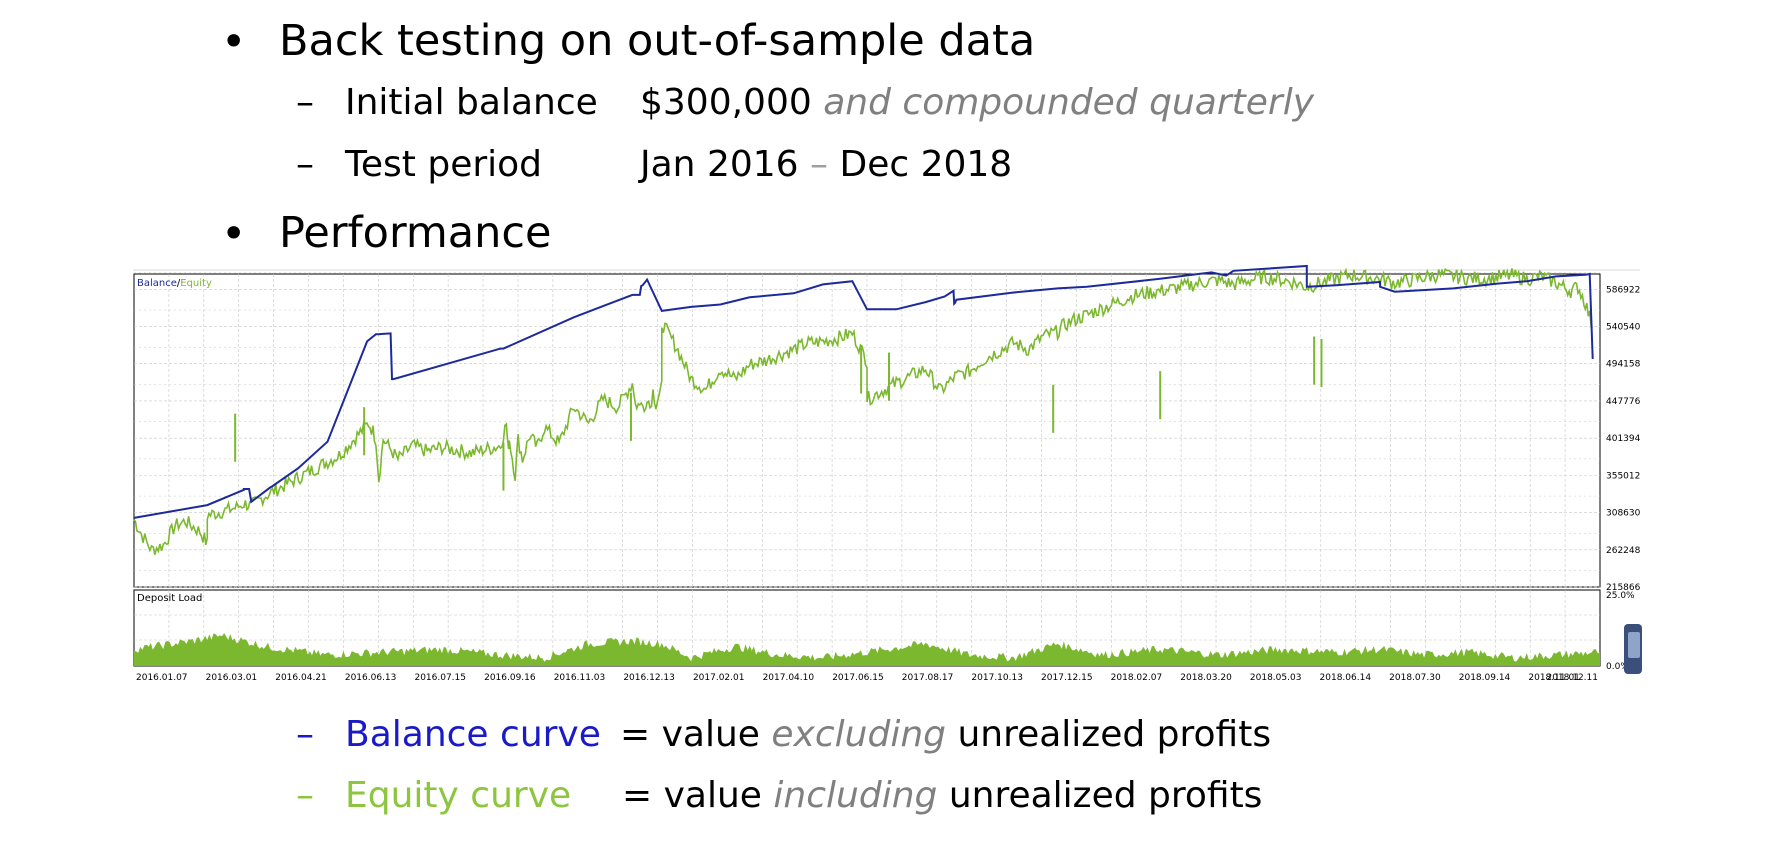  I want to click on x-tick-label: 2018.11.01, so click(1554, 678).